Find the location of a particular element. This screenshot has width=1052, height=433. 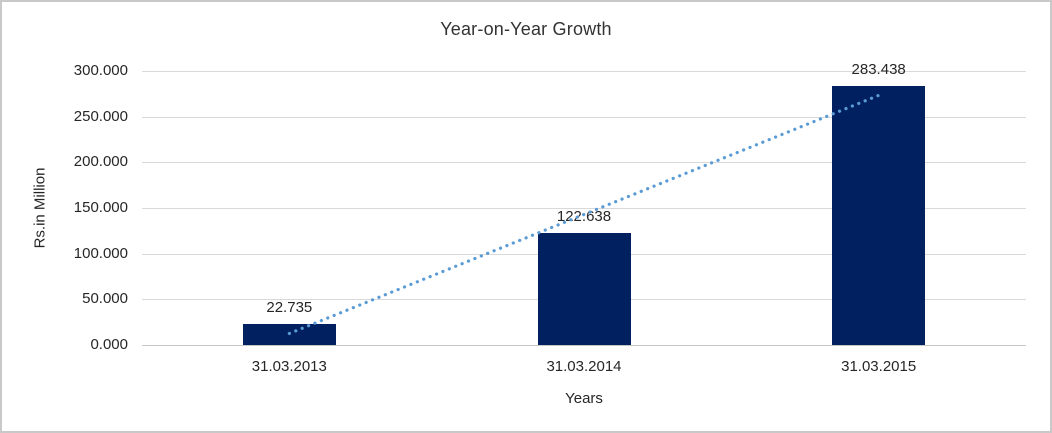

y-tick-label: 0.000 is located at coordinates (109, 344).